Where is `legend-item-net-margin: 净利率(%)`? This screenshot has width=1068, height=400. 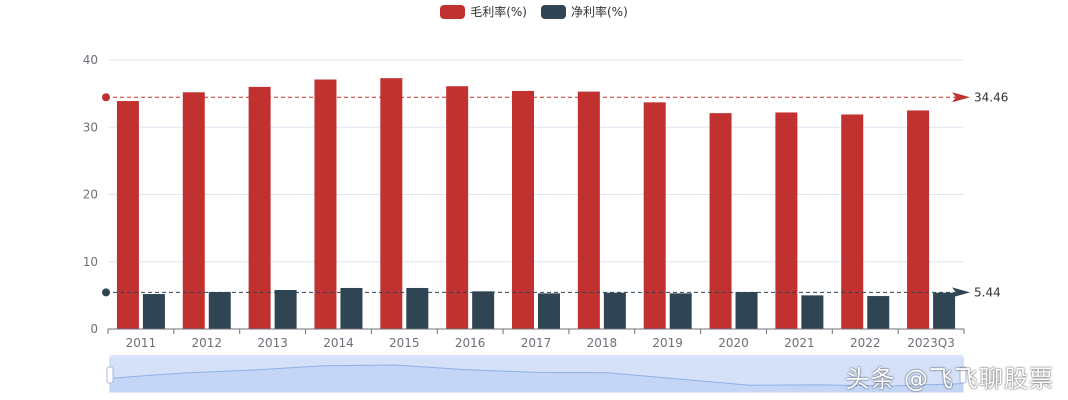 legend-item-net-margin: 净利率(%) is located at coordinates (584, 11).